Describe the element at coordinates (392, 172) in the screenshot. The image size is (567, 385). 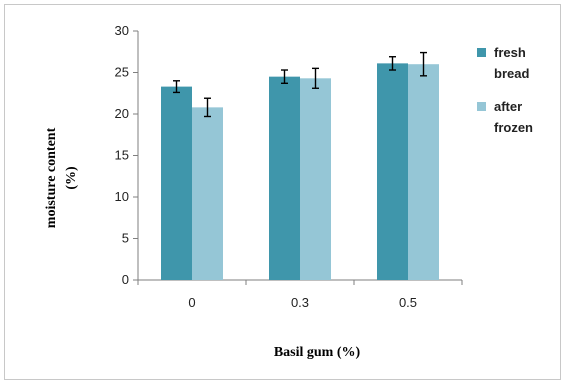
I see `bar-fresh-bread-0.5` at that location.